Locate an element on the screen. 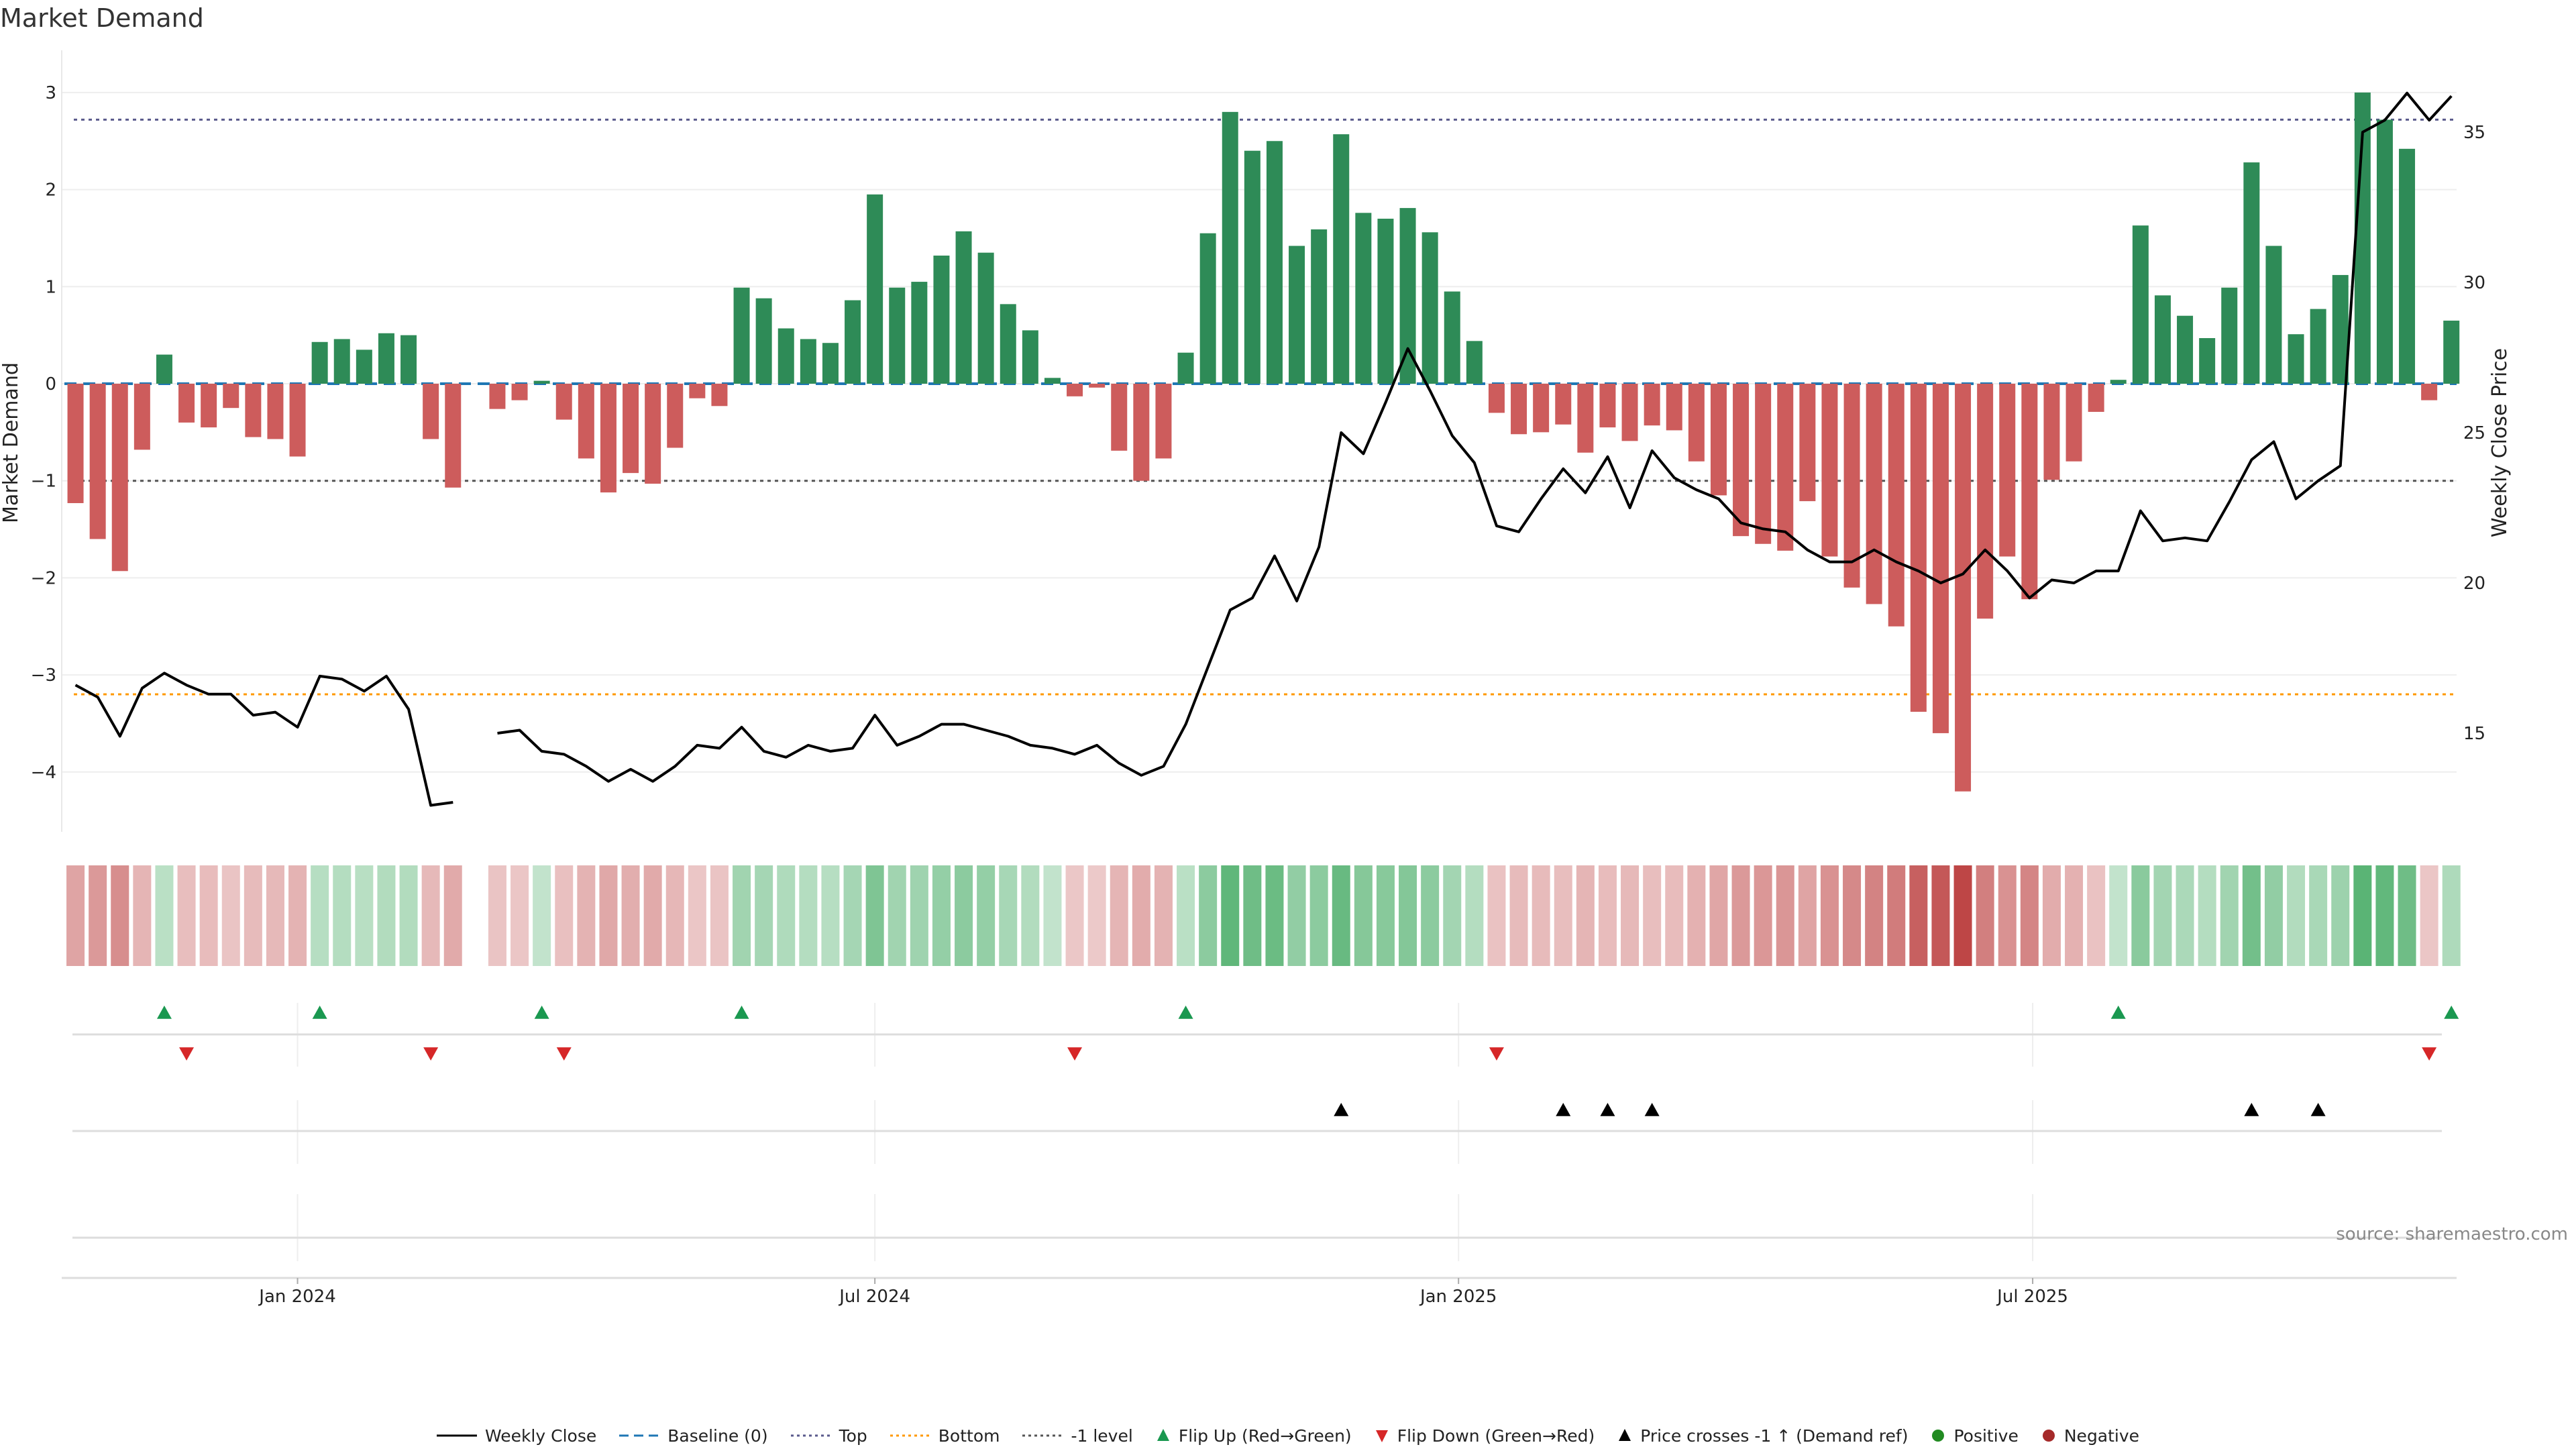 The image size is (2576, 1449). legend-item: Bottom is located at coordinates (945, 1436).